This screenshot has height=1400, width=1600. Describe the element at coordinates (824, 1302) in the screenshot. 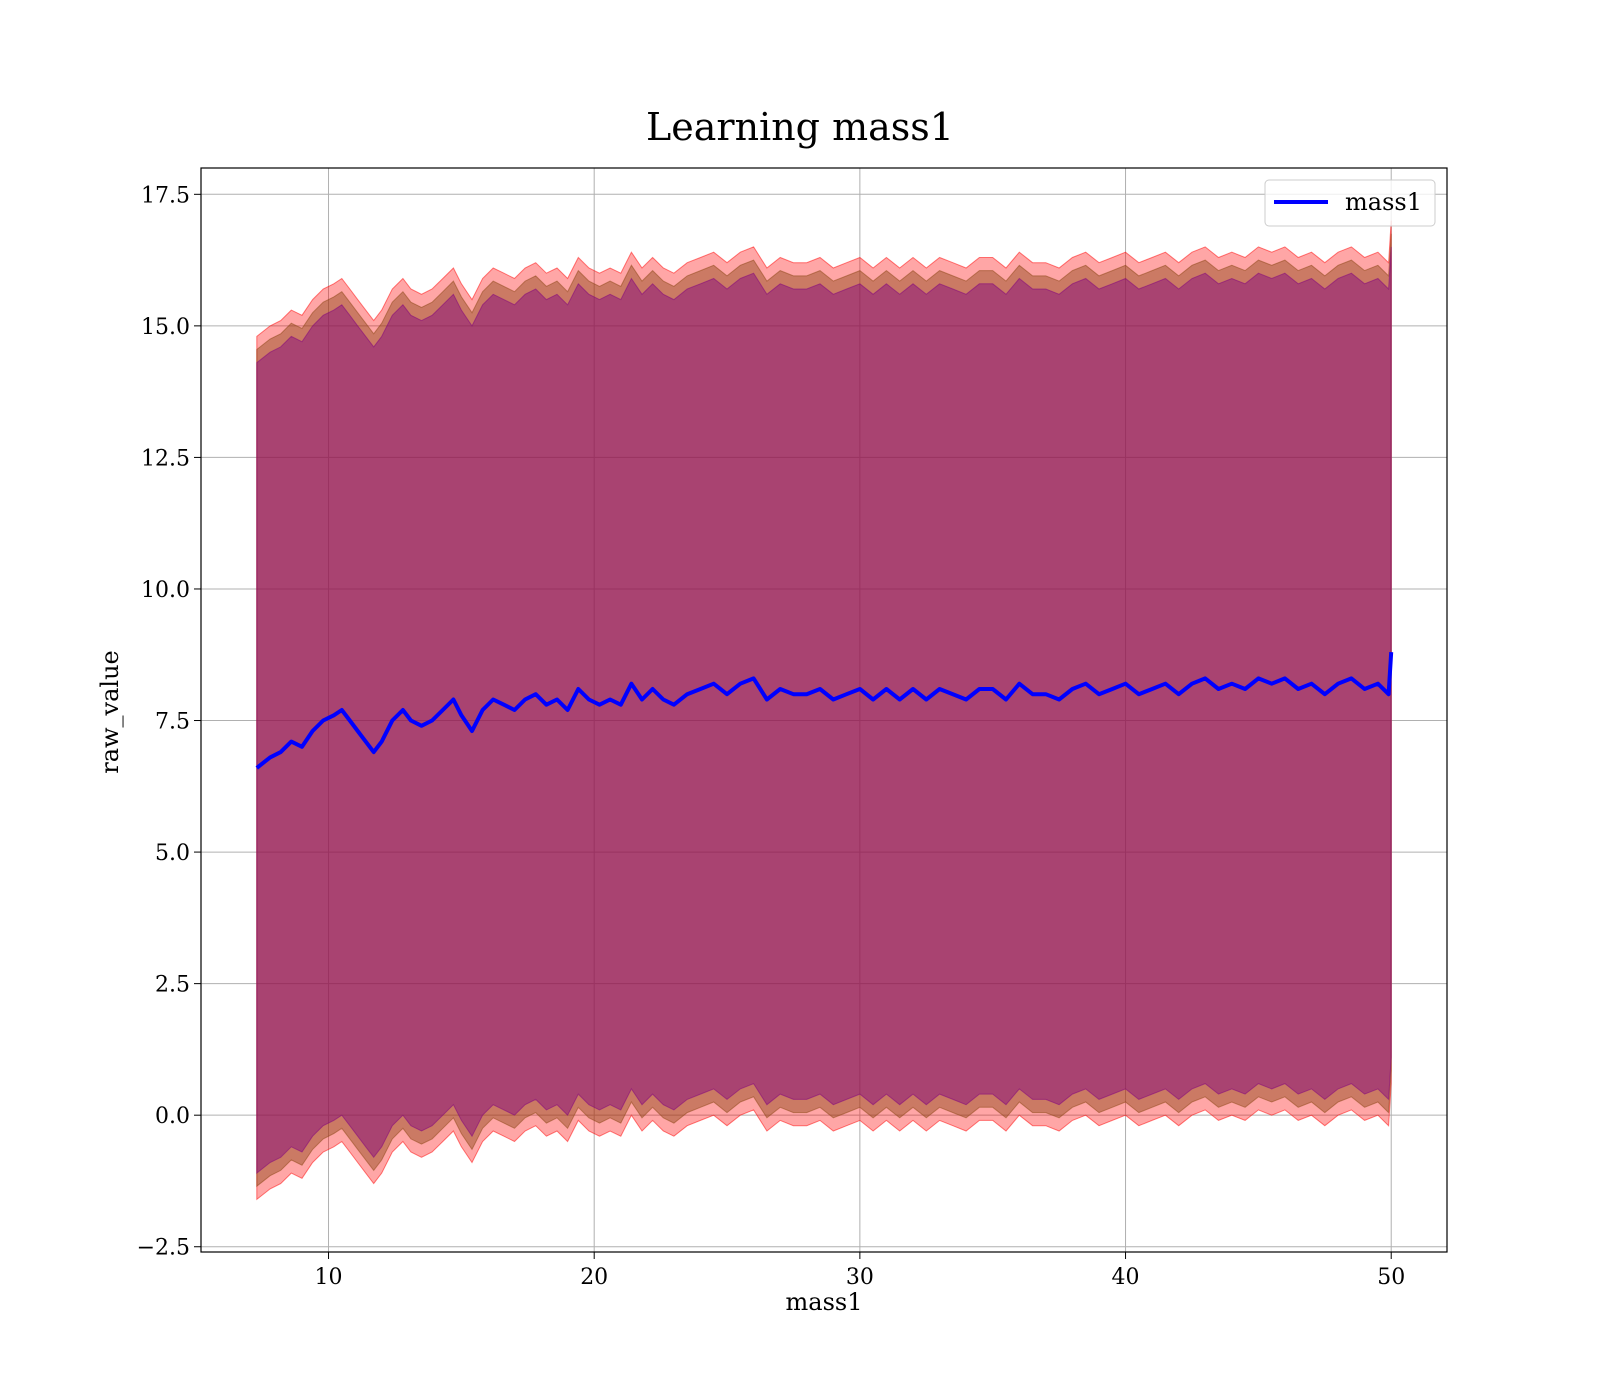

I see `x-axis-label: mass1` at that location.